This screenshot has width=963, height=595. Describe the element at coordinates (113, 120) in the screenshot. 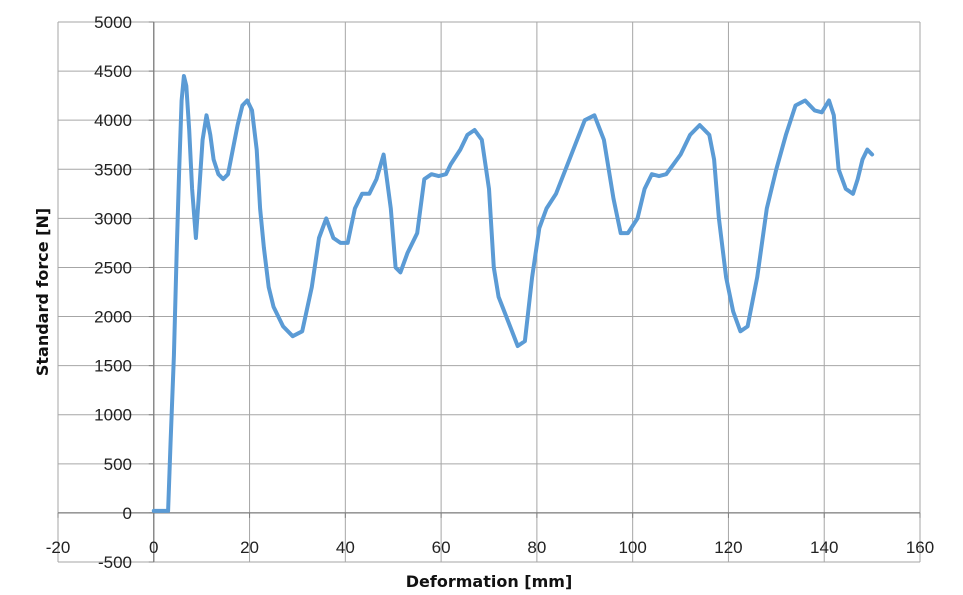

I see `y-tick-label: 4000` at that location.